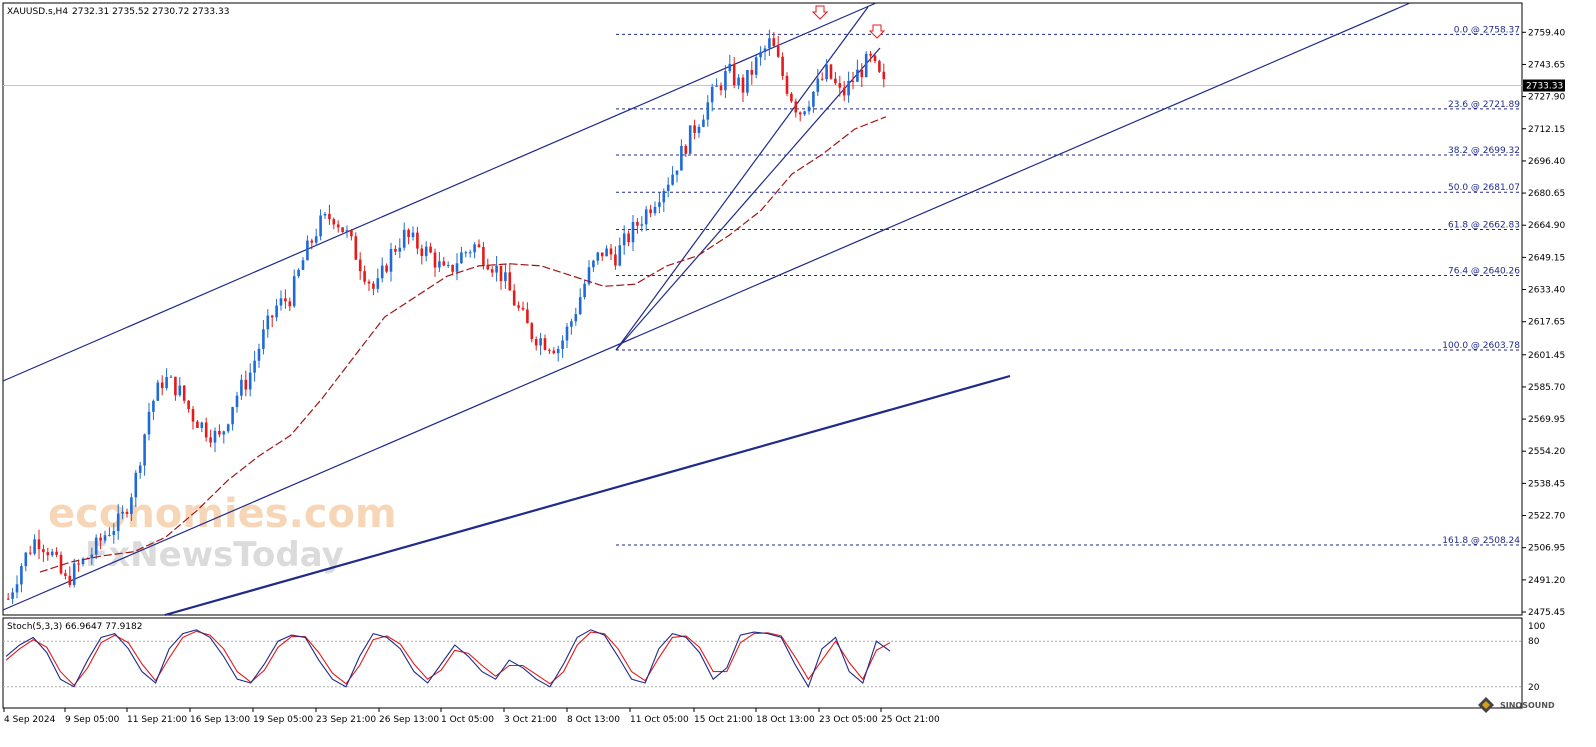 This screenshot has height=747, width=1596. Describe the element at coordinates (1546, 194) in the screenshot. I see `price-axis-label: 2680.65` at that location.